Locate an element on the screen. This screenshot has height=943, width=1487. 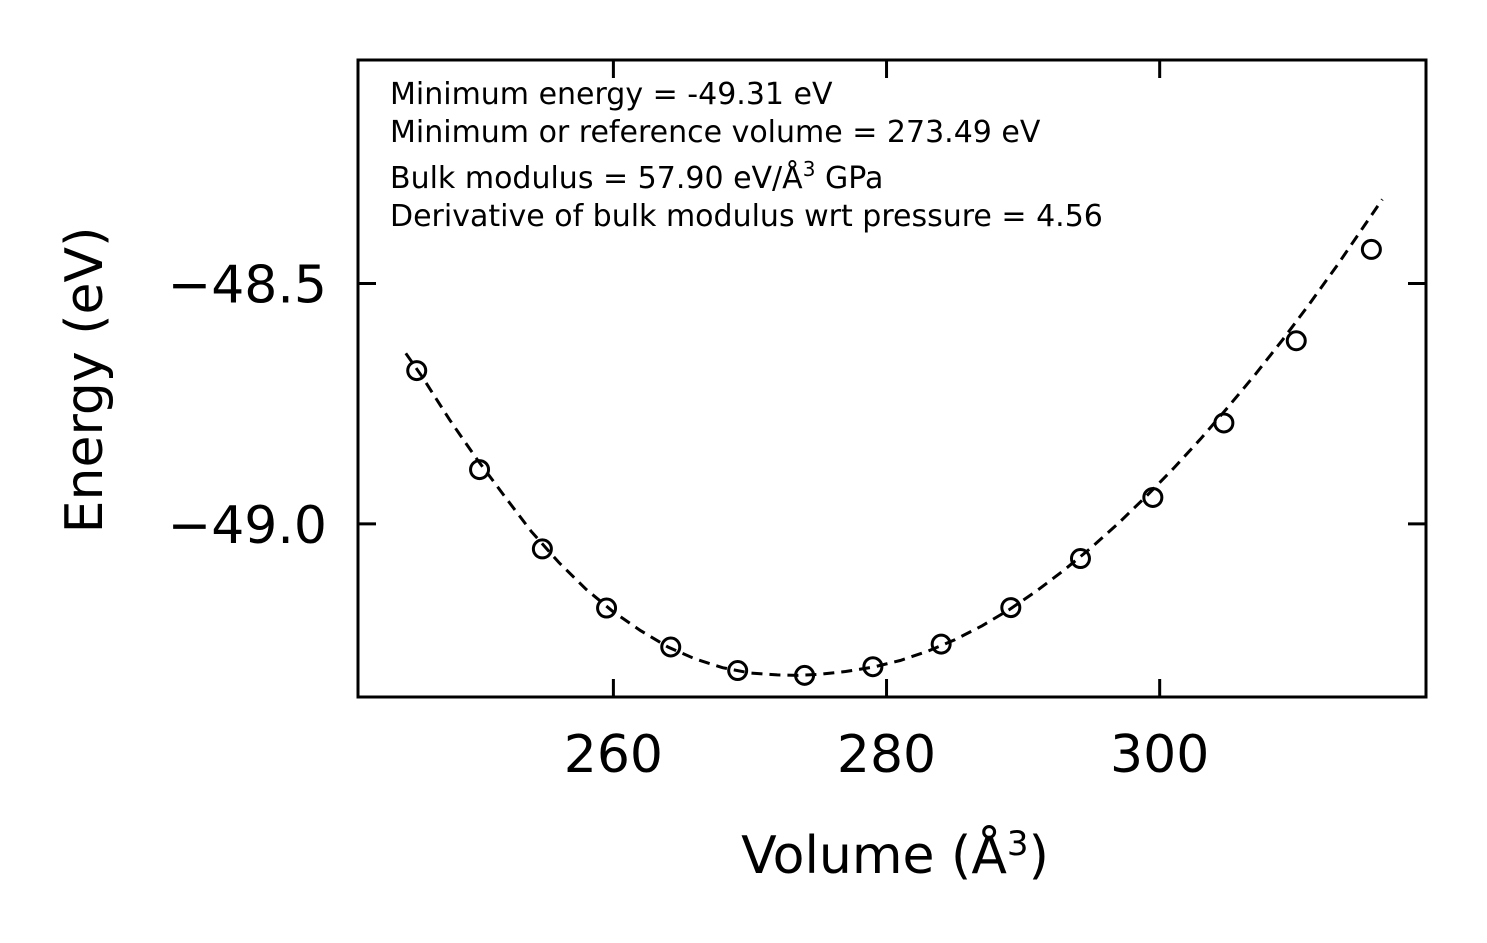
x-tick-labels: 260 280 300 is located at coordinates (887, 755).